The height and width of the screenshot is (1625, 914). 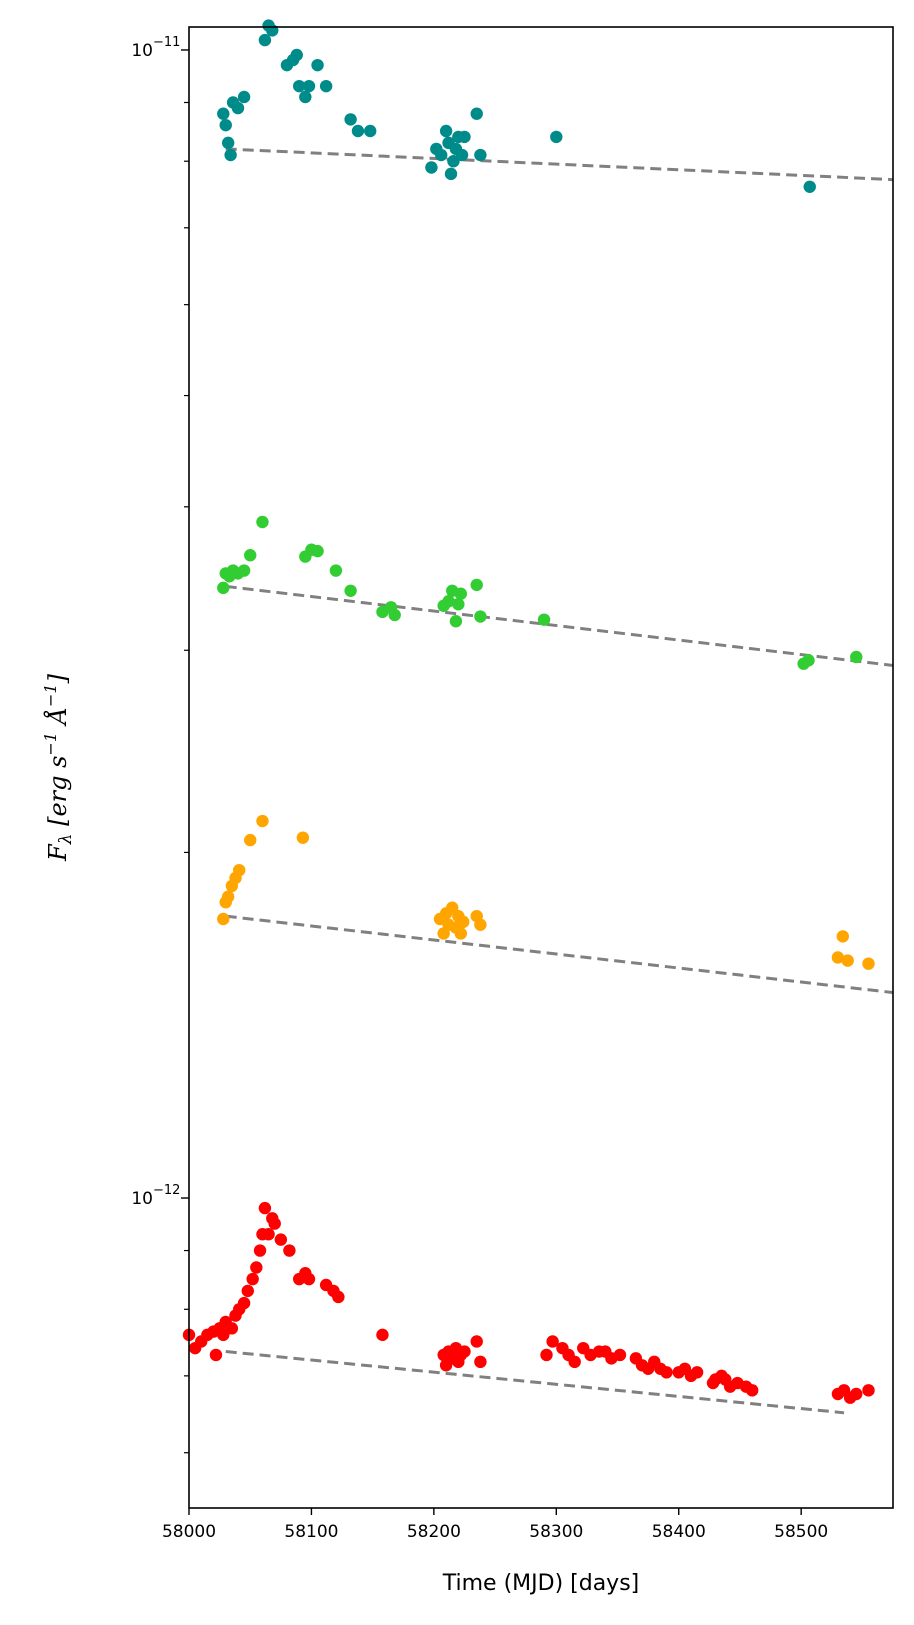 I want to click on x-axis-label: Time (MJD) [days], so click(x=541, y=1583).